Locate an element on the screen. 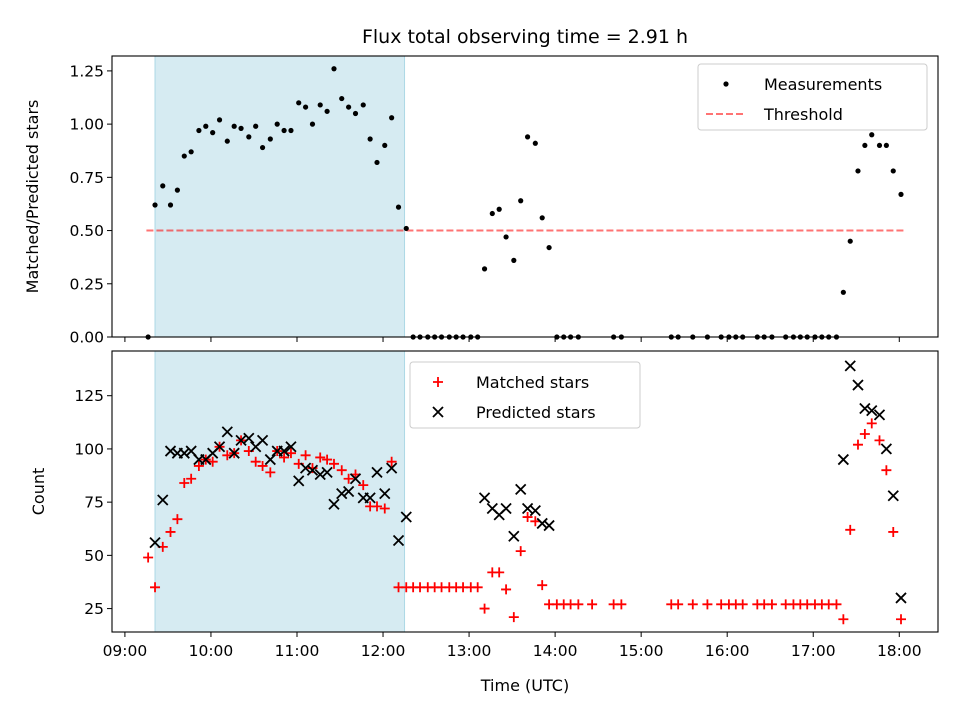  y-tick-label: 0.00 is located at coordinates (86, 338).